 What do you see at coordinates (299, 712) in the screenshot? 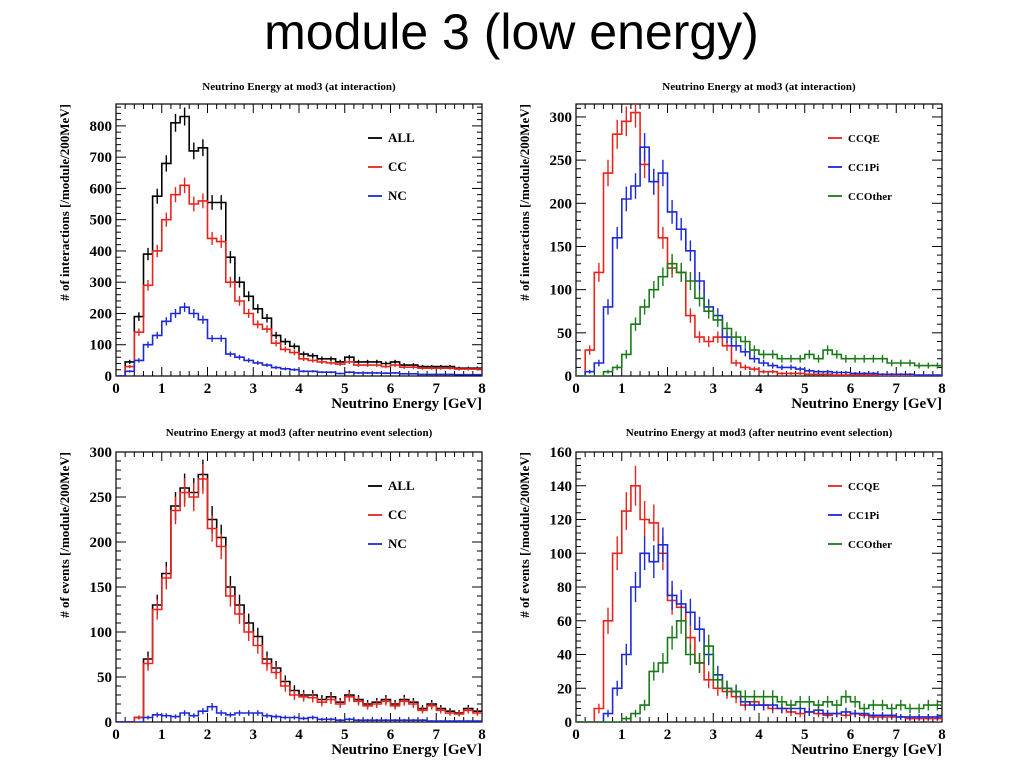
I see `series-nc` at bounding box center [299, 712].